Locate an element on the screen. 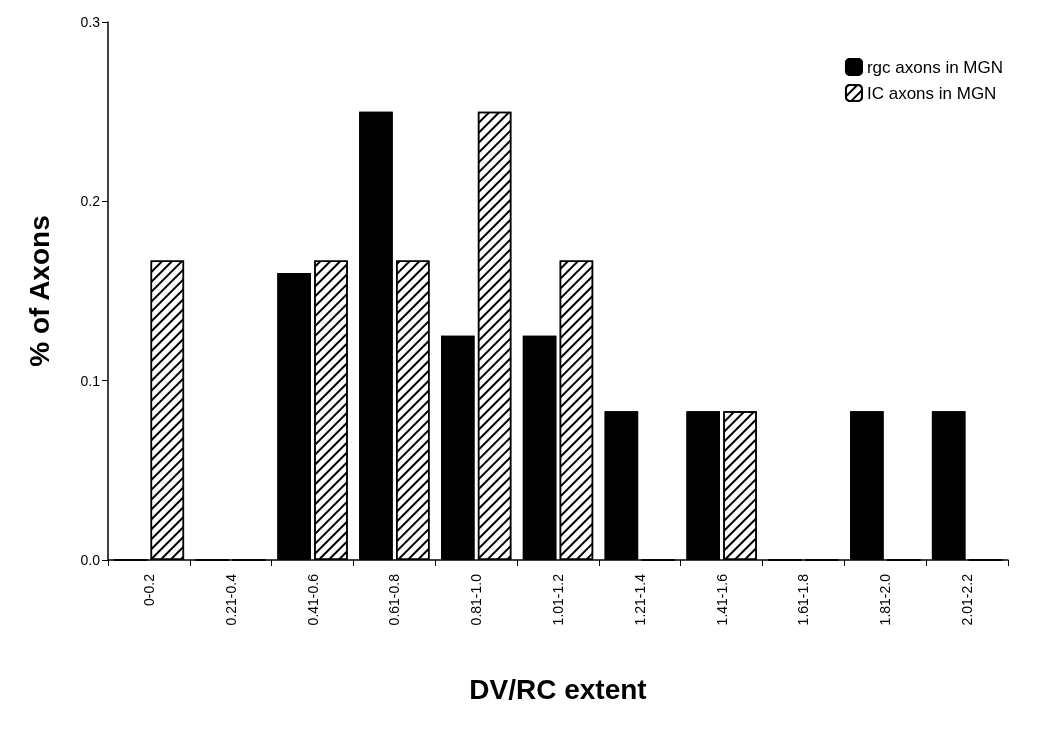  x-tick-label: 0.81-1.0 is located at coordinates (476, 599).